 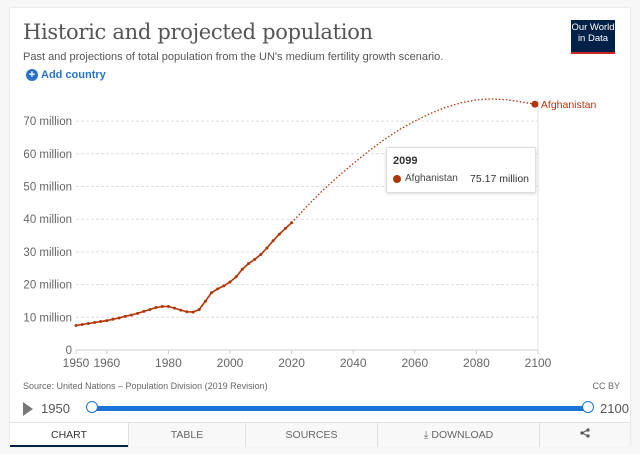 I want to click on tooltip-entity: Afghanistan, so click(x=431, y=178).